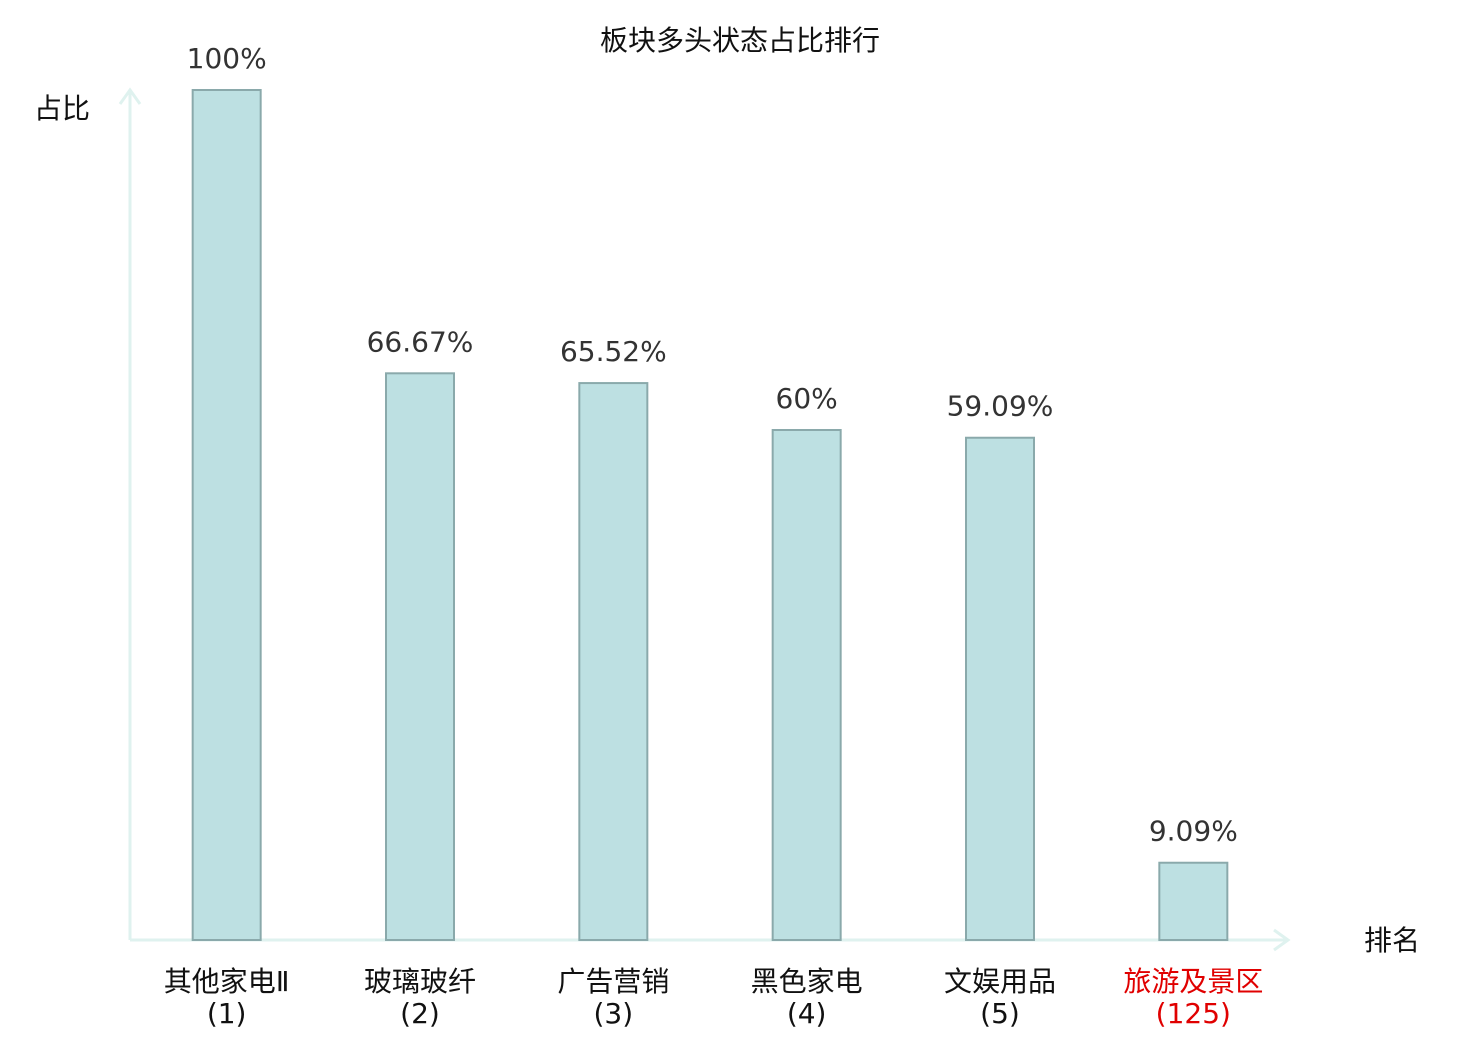  What do you see at coordinates (999, 997) in the screenshot?
I see `x-tick-label: 文娱用品(5)` at bounding box center [999, 997].